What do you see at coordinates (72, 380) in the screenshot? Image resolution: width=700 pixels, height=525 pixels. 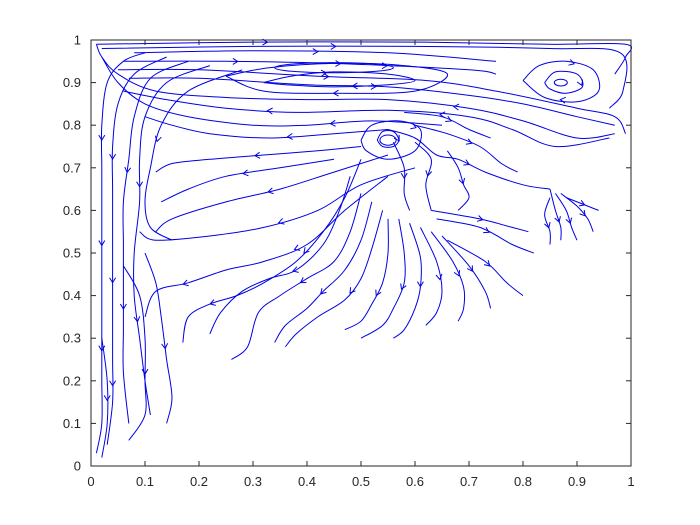 I see `y-tick-label-2: 0.2` at bounding box center [72, 380].